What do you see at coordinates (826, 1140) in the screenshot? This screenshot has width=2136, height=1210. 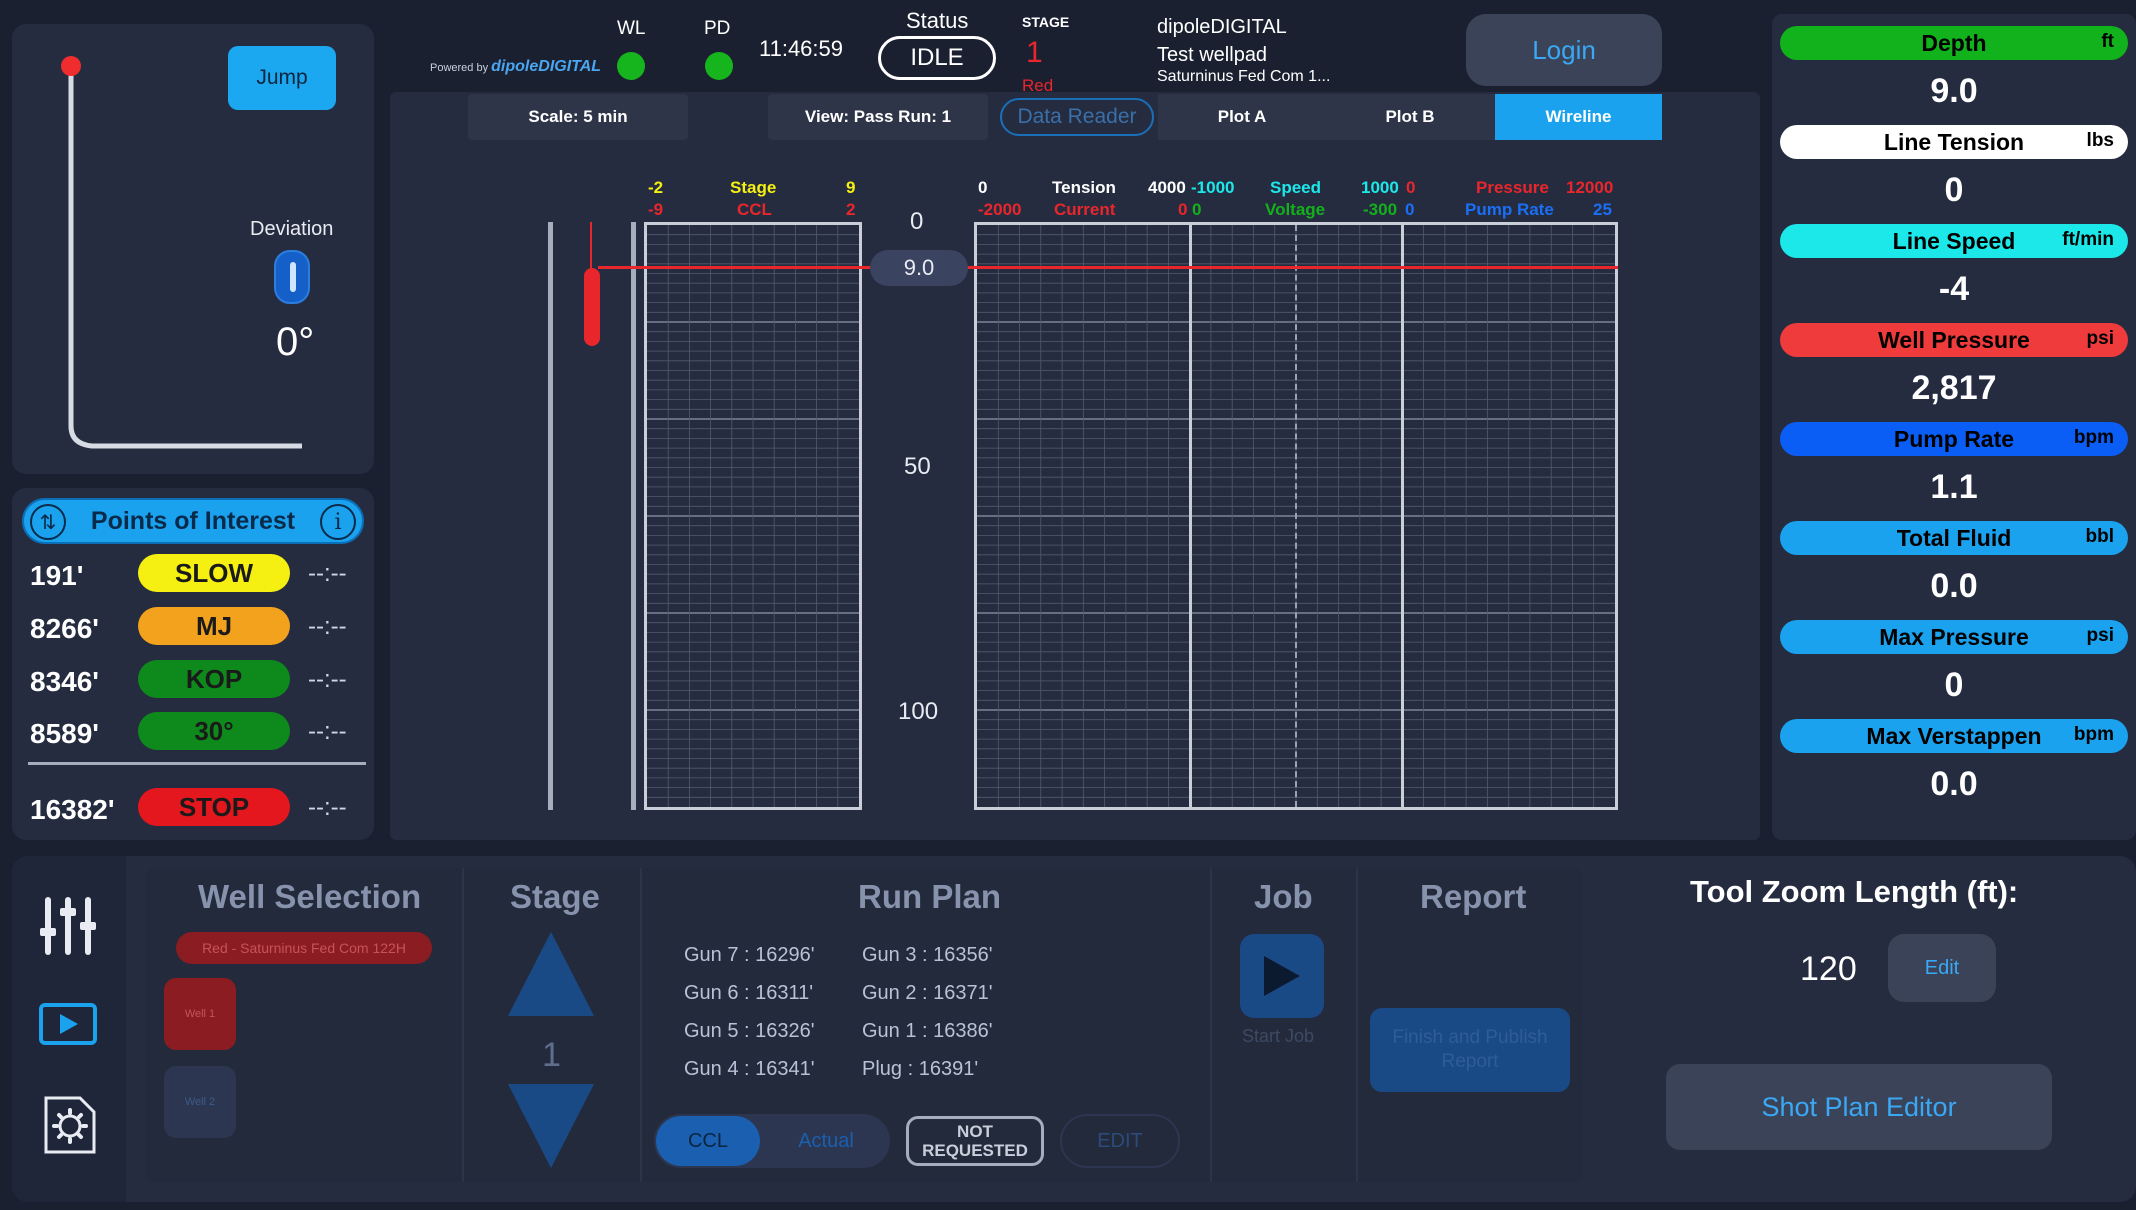 I see `actual-option: Actual` at bounding box center [826, 1140].